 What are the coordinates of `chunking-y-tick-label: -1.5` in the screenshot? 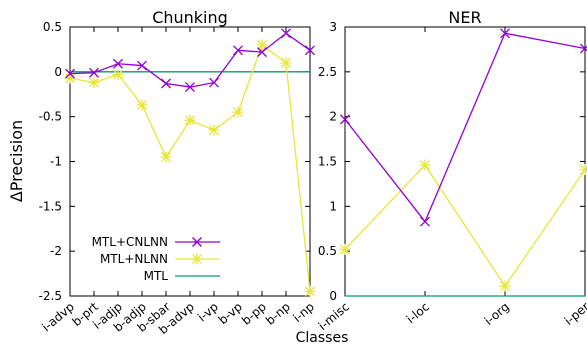 It's located at (50, 206).